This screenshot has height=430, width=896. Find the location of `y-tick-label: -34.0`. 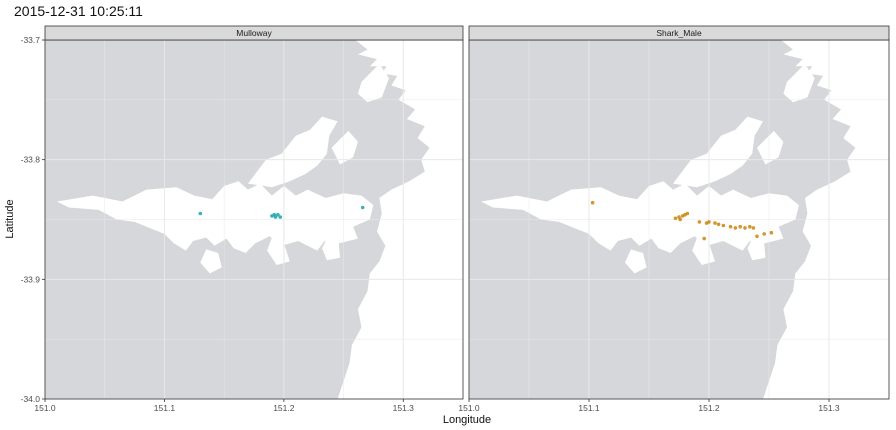

y-tick-label: -34.0 is located at coordinates (31, 399).